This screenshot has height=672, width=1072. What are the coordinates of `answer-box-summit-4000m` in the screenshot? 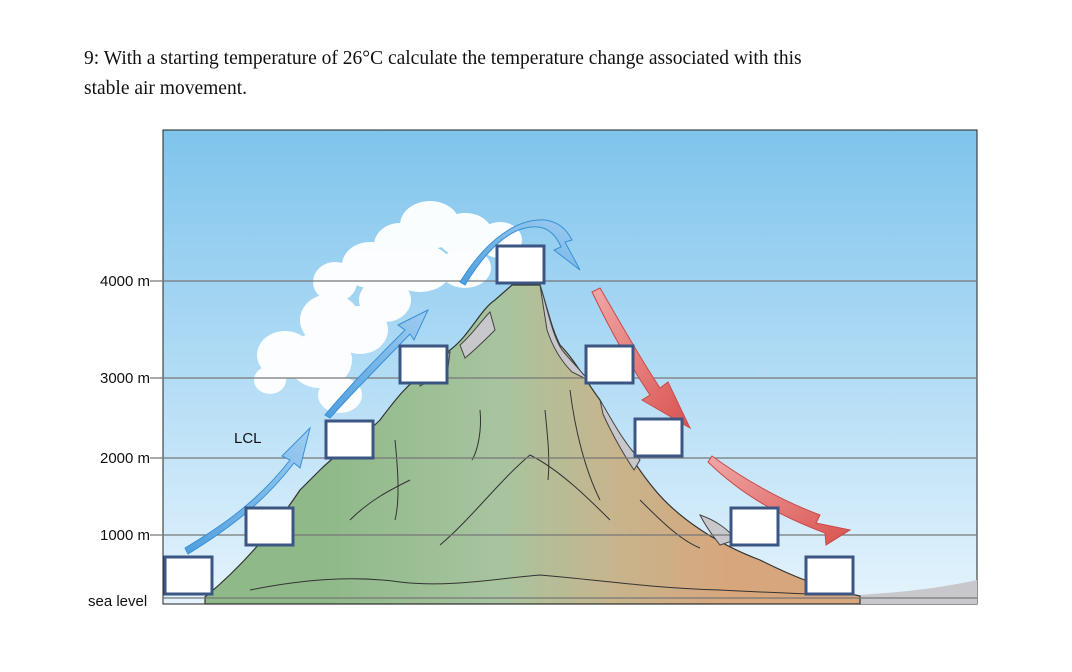 It's located at (520, 264).